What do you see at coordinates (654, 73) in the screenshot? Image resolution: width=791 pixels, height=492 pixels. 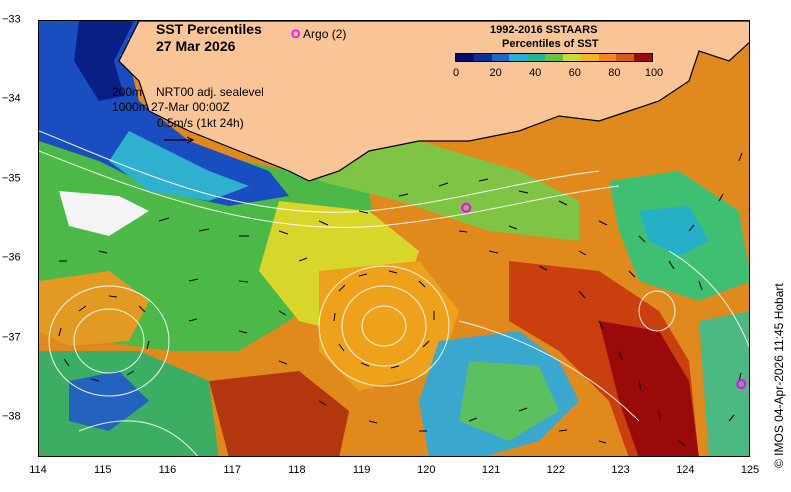 I see `colorbar-label: 100` at bounding box center [654, 73].